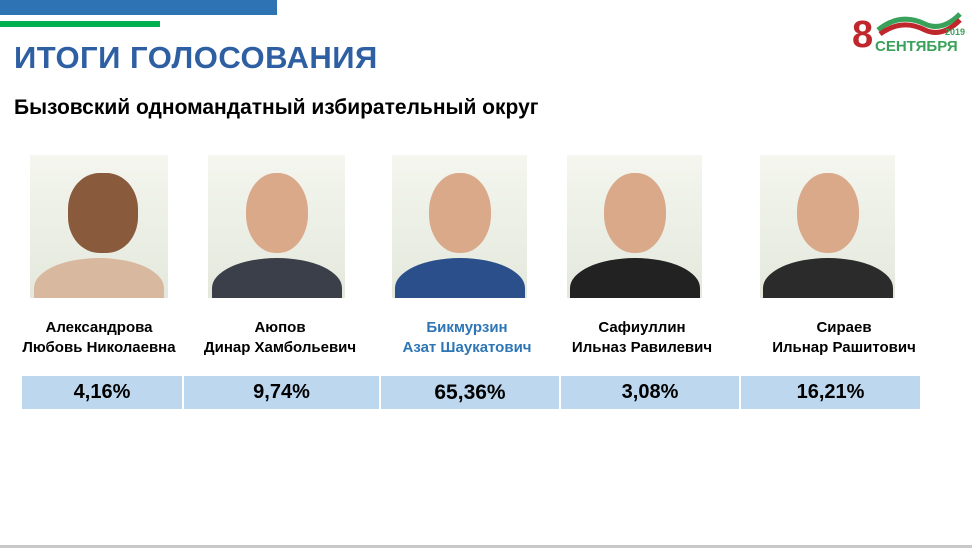 This screenshot has width=972, height=548. Describe the element at coordinates (196, 57) in the screenshot. I see `page-title: ИТОГИ ГОЛОСОВАНИЯ` at that location.